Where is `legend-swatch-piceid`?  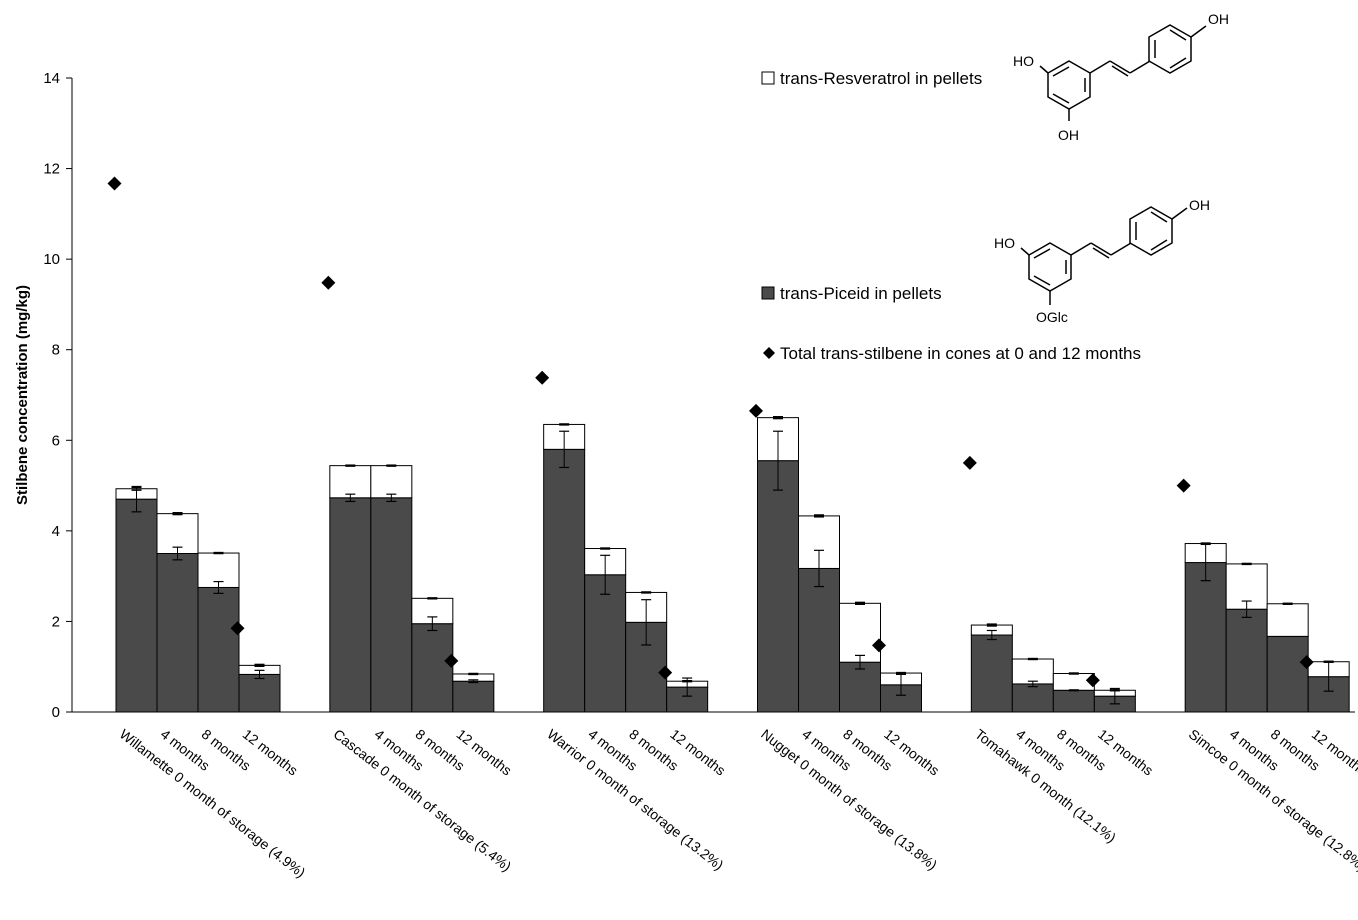
legend-swatch-piceid is located at coordinates (768, 293).